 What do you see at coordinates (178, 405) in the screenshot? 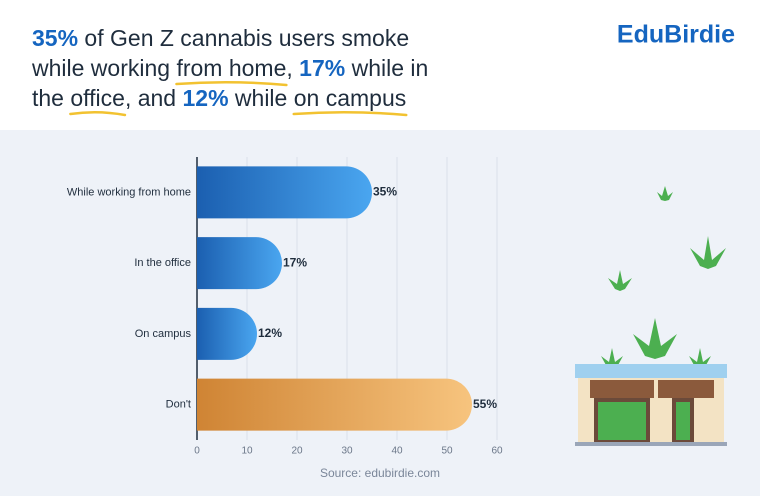
I see `category-label: Don't` at bounding box center [178, 405].